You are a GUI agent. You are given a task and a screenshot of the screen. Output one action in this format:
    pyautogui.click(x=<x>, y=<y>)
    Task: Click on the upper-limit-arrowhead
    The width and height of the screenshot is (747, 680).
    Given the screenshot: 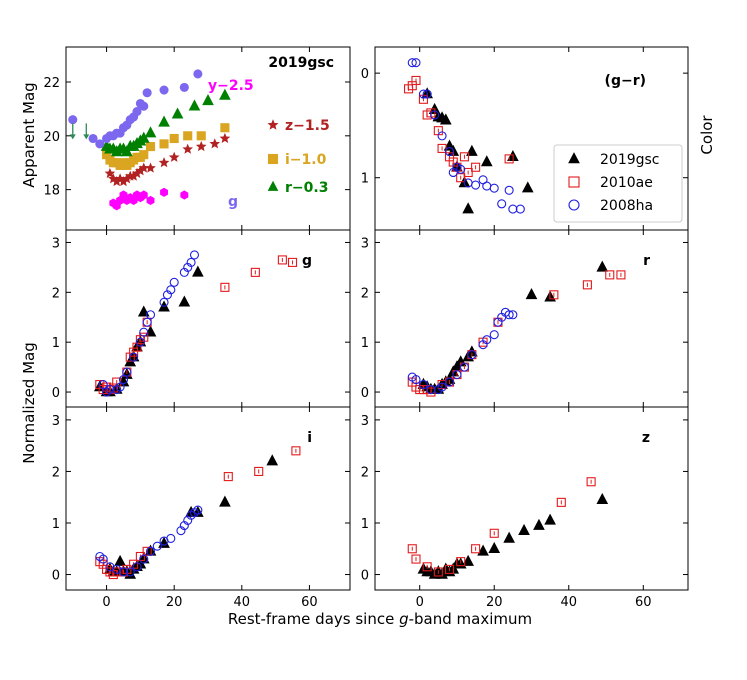 What is the action you would take?
    pyautogui.click(x=72, y=137)
    